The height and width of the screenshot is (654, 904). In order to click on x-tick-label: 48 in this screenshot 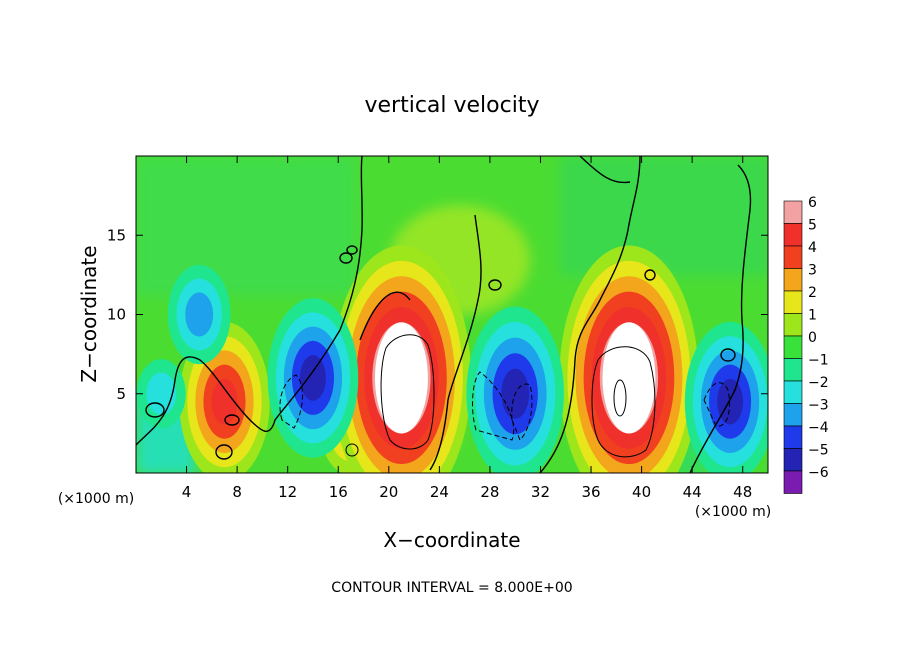, I will do `click(742, 492)`.